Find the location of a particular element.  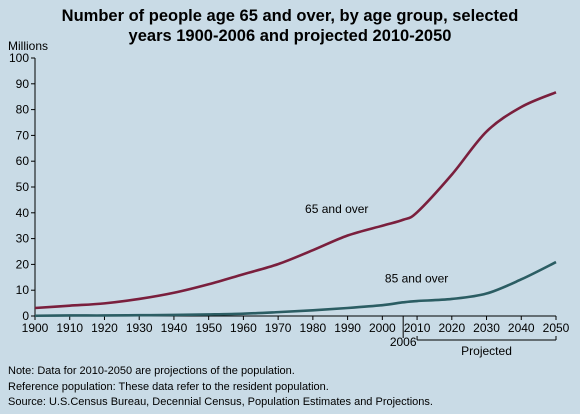

x-tick-label: 2030 is located at coordinates (486, 328).